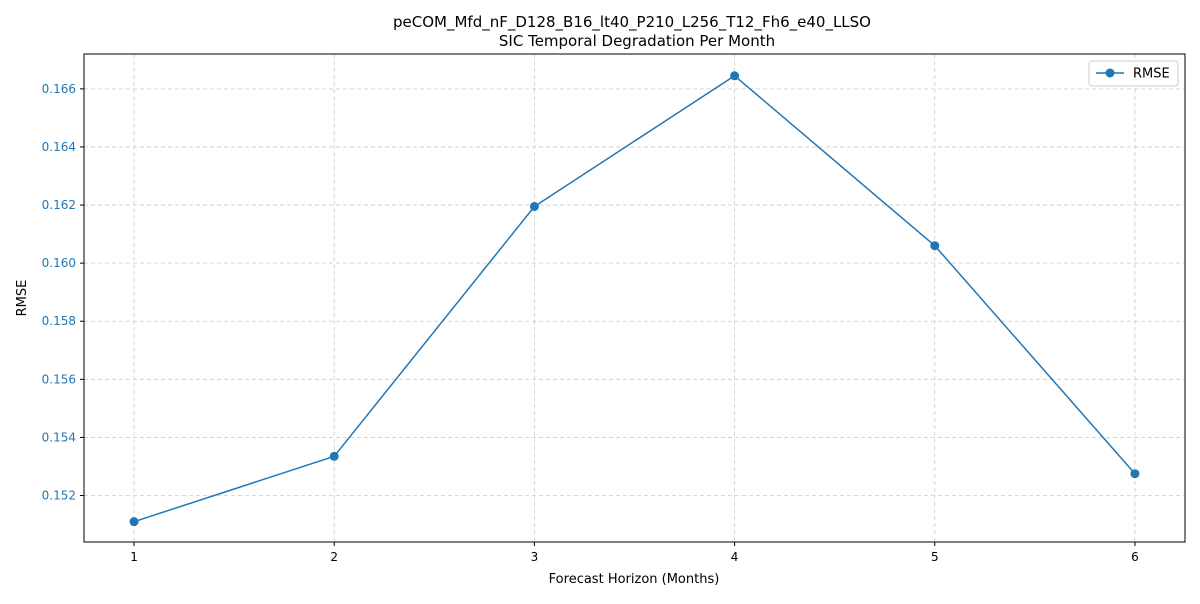 Image resolution: width=1200 pixels, height=604 pixels. I want to click on legend-box, so click(1133, 73).